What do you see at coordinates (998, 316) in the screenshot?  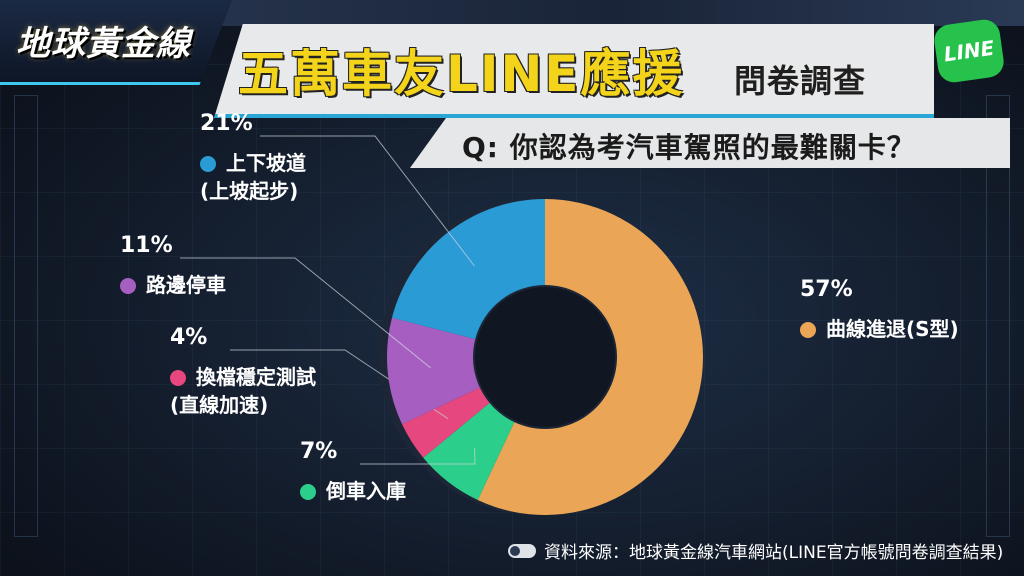 I see `hud-right-frame` at bounding box center [998, 316].